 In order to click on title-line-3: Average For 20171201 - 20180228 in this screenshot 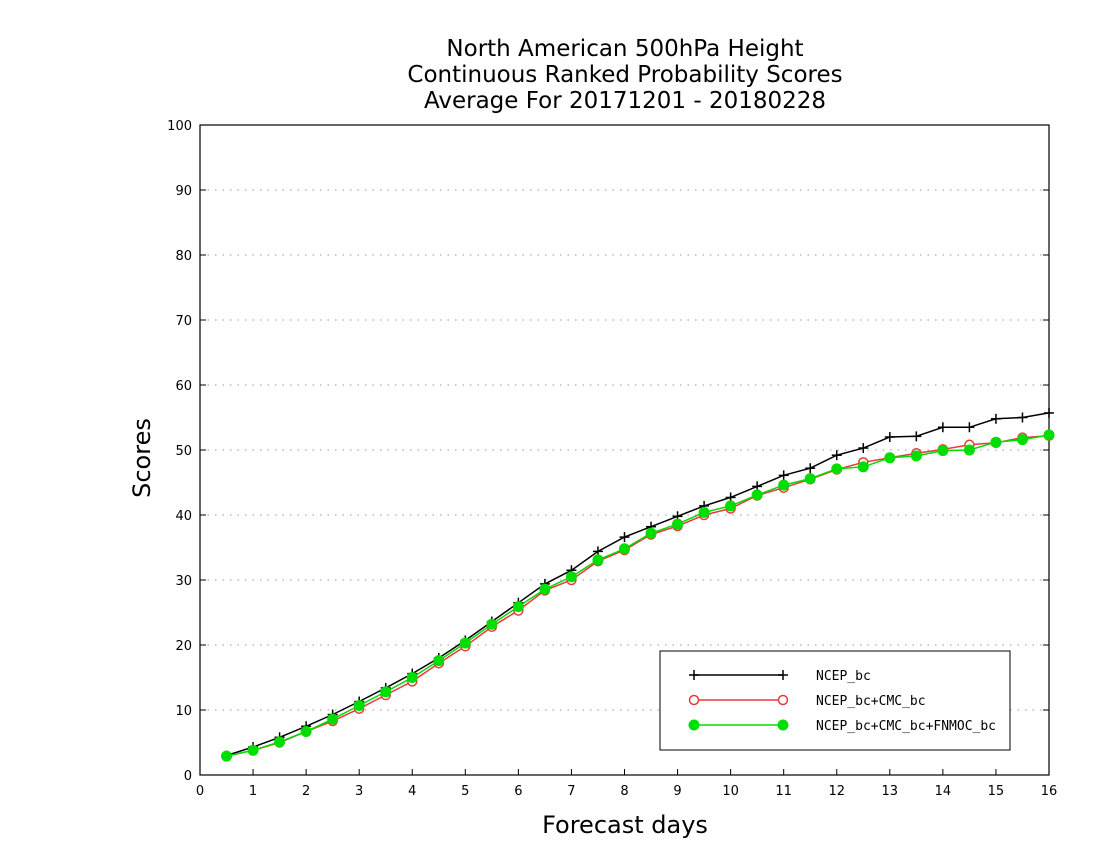, I will do `click(625, 101)`.